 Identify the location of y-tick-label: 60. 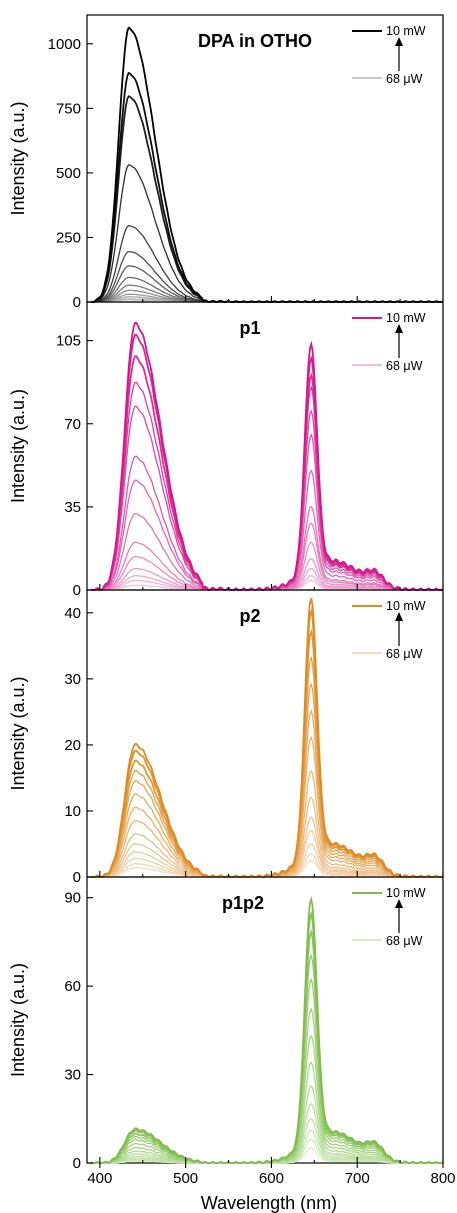
(72, 986).